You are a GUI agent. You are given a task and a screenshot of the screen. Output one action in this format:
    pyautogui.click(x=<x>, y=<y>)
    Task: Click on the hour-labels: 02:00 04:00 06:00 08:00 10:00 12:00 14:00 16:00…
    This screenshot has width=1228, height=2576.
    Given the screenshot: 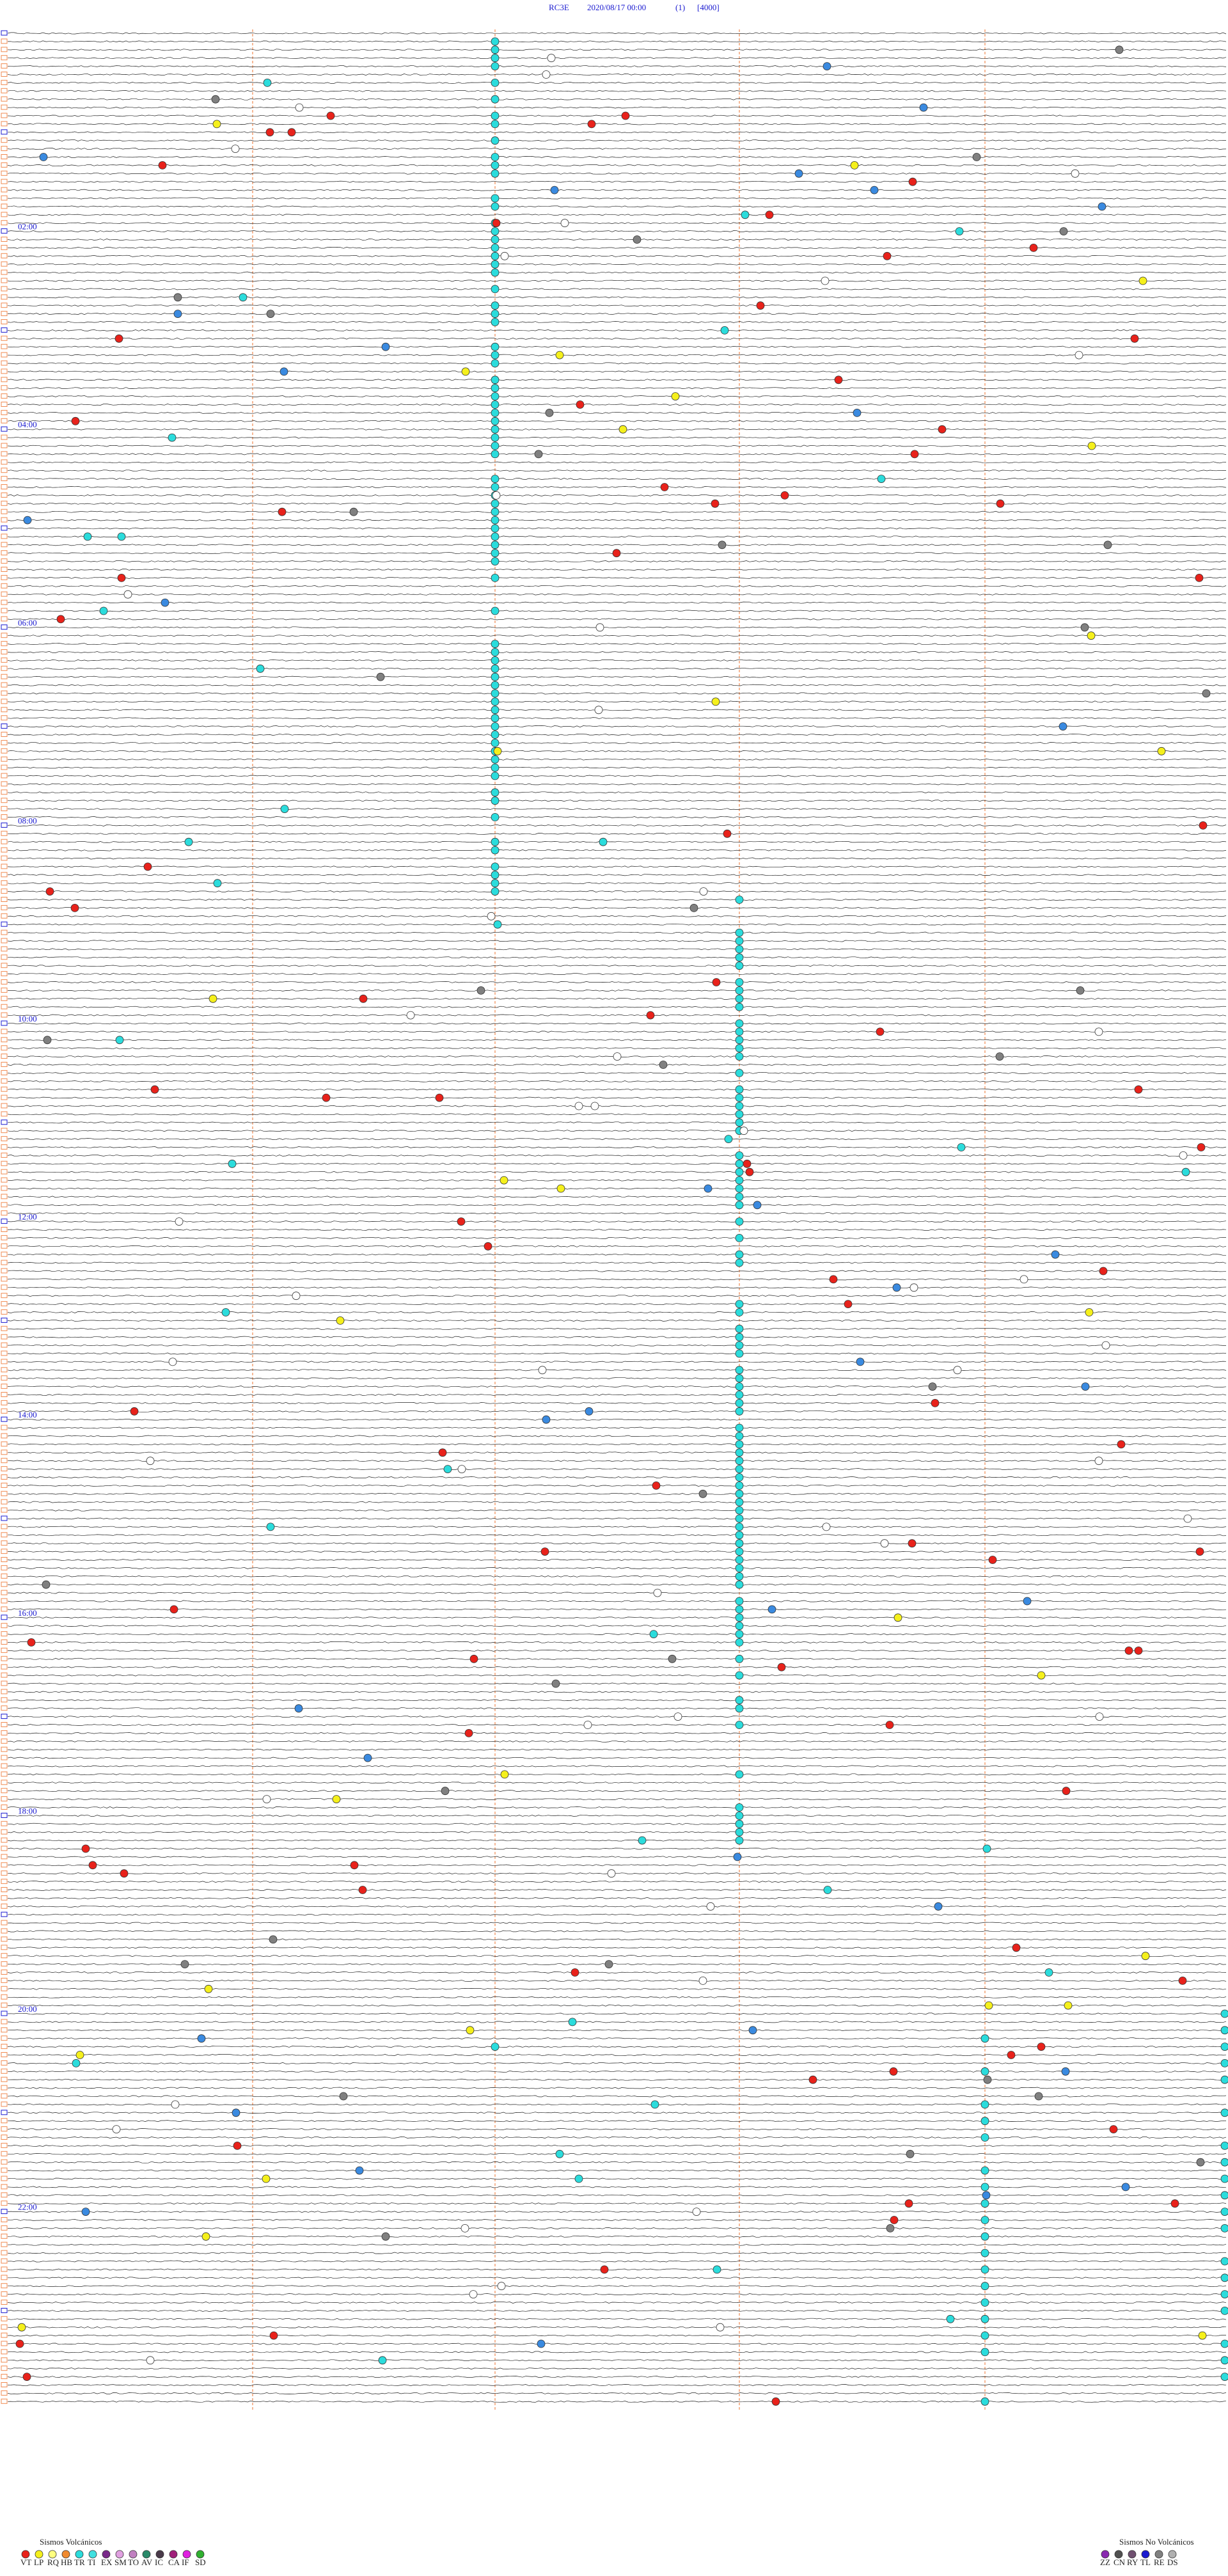 What is the action you would take?
    pyautogui.click(x=27, y=1217)
    